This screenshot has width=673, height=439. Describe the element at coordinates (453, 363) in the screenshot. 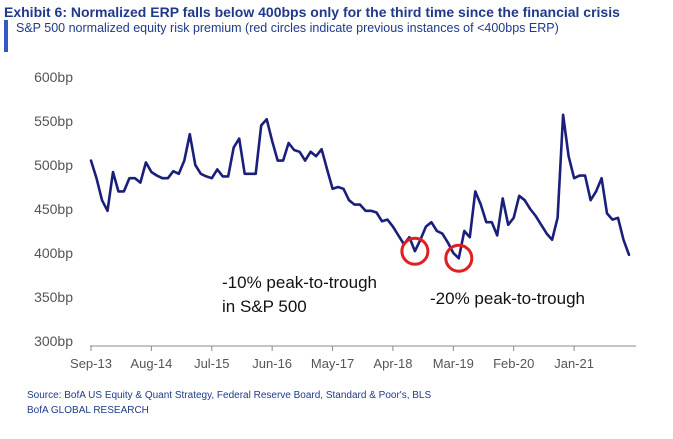

I see `x-tick-label: Mar-19` at that location.